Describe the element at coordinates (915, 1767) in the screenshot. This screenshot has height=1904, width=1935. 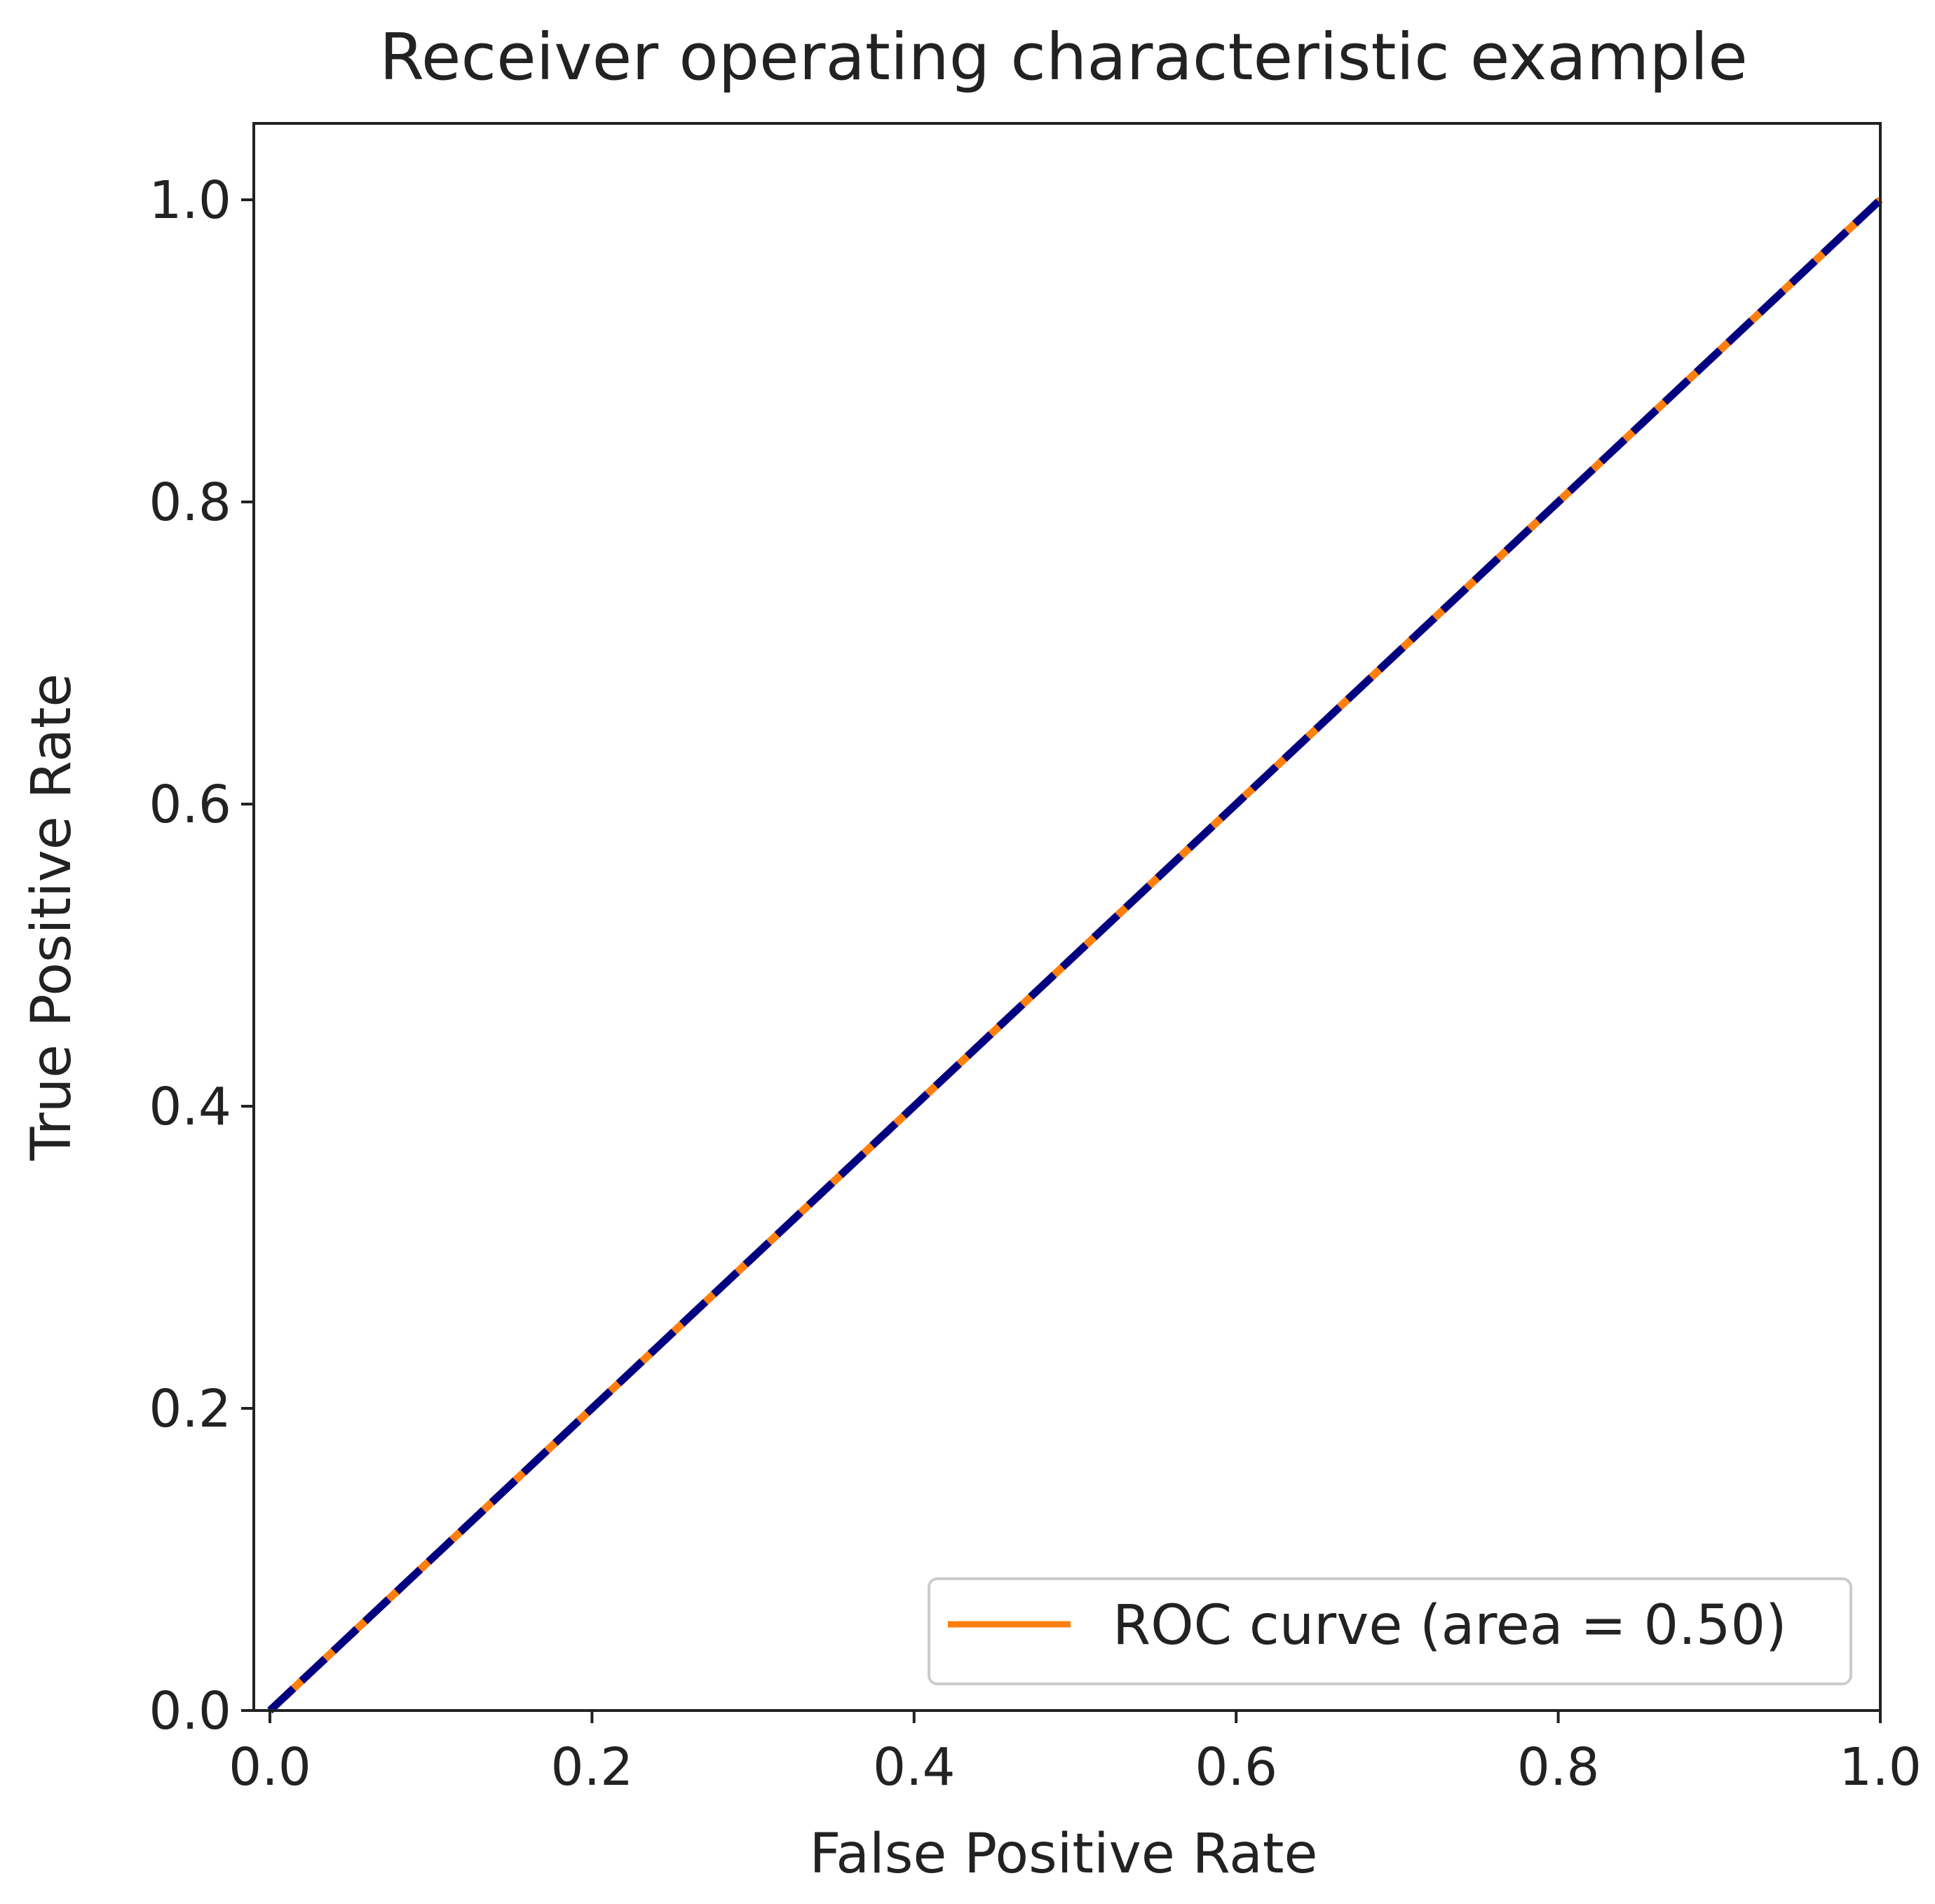
I see `x-tick-label: 0.4` at that location.